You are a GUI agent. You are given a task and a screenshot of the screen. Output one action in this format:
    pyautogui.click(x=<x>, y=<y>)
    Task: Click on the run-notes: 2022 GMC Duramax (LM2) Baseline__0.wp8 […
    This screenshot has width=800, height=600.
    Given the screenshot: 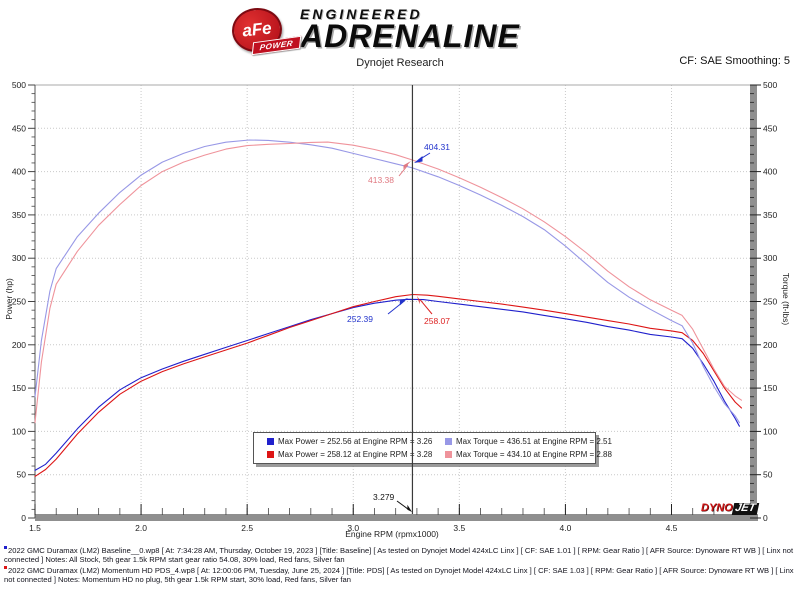 What is the action you would take?
    pyautogui.click(x=401, y=566)
    